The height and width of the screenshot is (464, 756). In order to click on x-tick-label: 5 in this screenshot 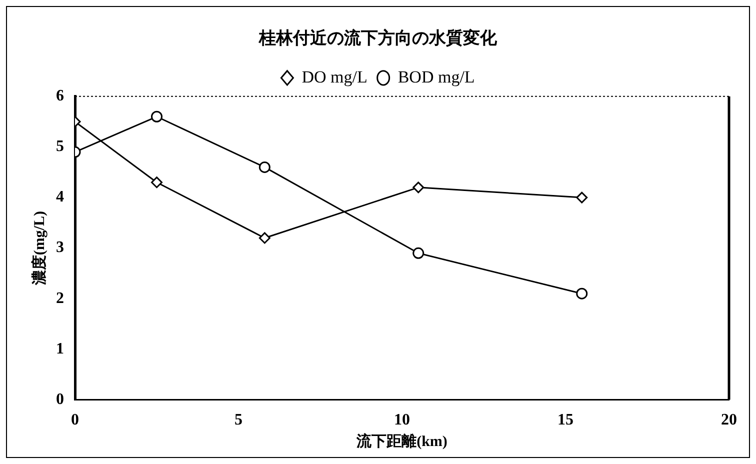, I will do `click(238, 420)`.